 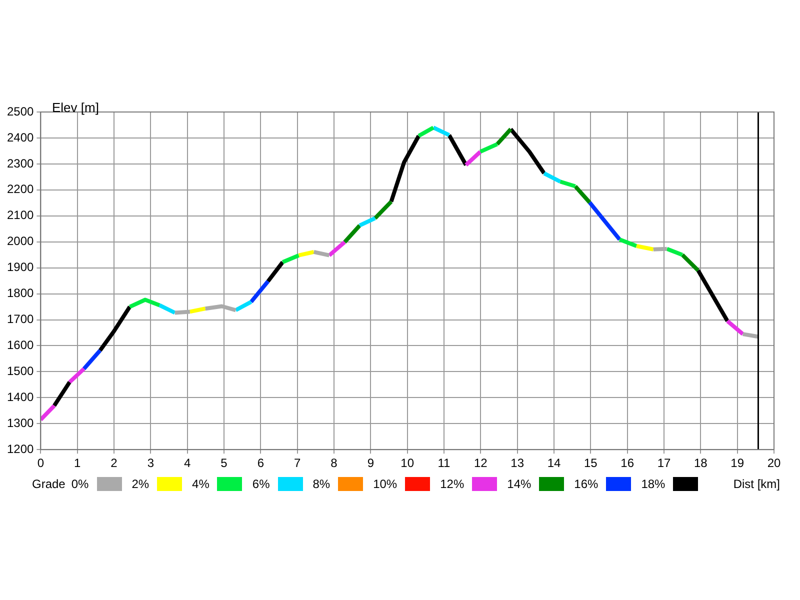 I want to click on x-tick-label: 20, so click(x=774, y=463).